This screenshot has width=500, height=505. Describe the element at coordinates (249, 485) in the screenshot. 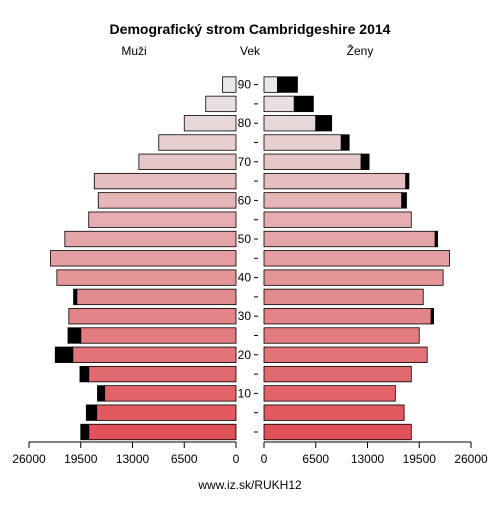

I see `source-footer: www.iz.sk/RUKH12` at that location.